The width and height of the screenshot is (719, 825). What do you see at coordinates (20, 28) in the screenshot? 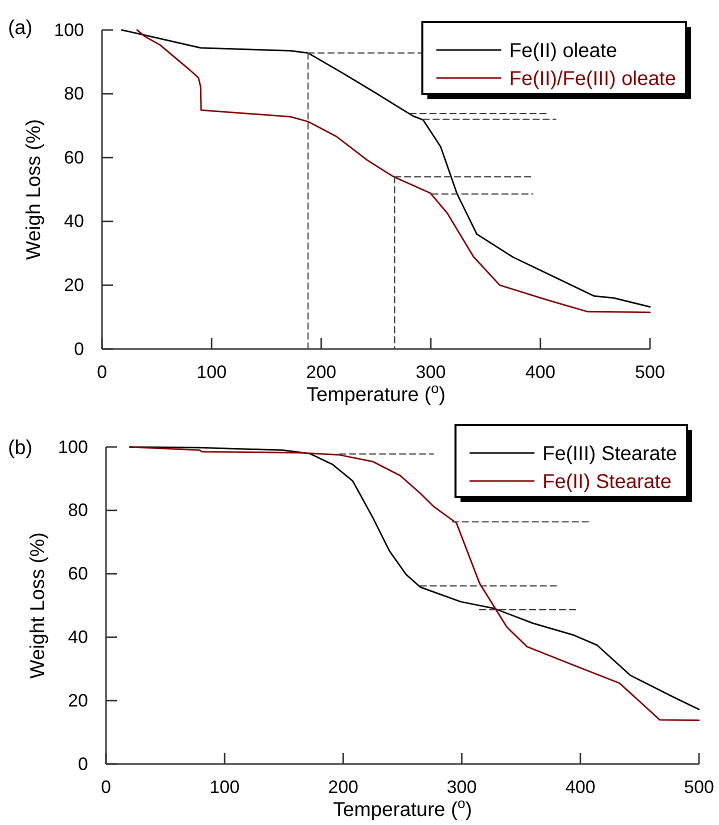
I see `chart-title: (a)` at bounding box center [20, 28].